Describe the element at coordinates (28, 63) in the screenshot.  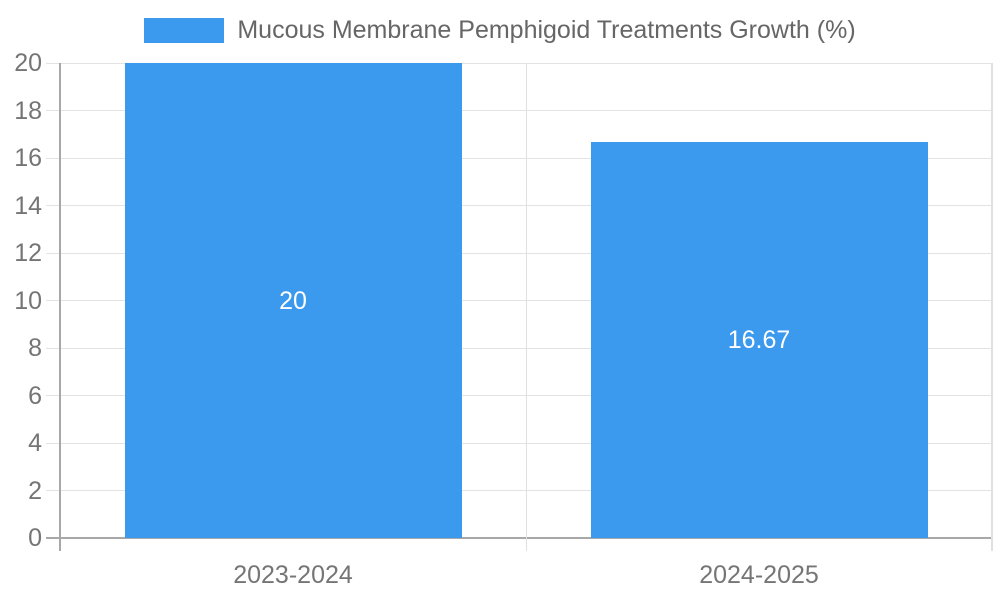
I see `y-tick-label: 20` at that location.